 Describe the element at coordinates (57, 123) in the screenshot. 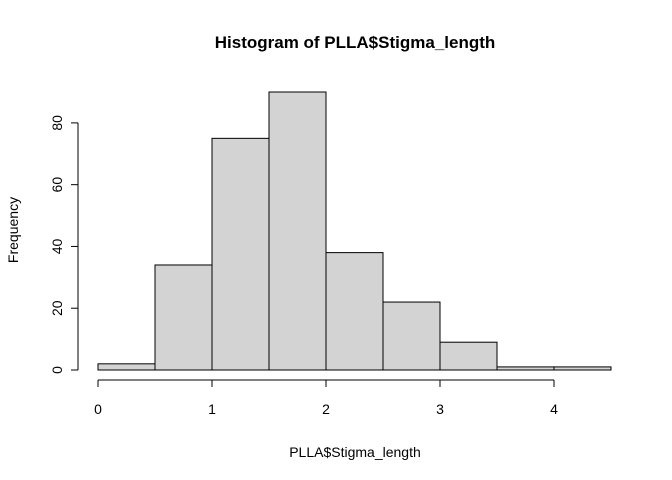

I see `y-tick-label: 80` at that location.